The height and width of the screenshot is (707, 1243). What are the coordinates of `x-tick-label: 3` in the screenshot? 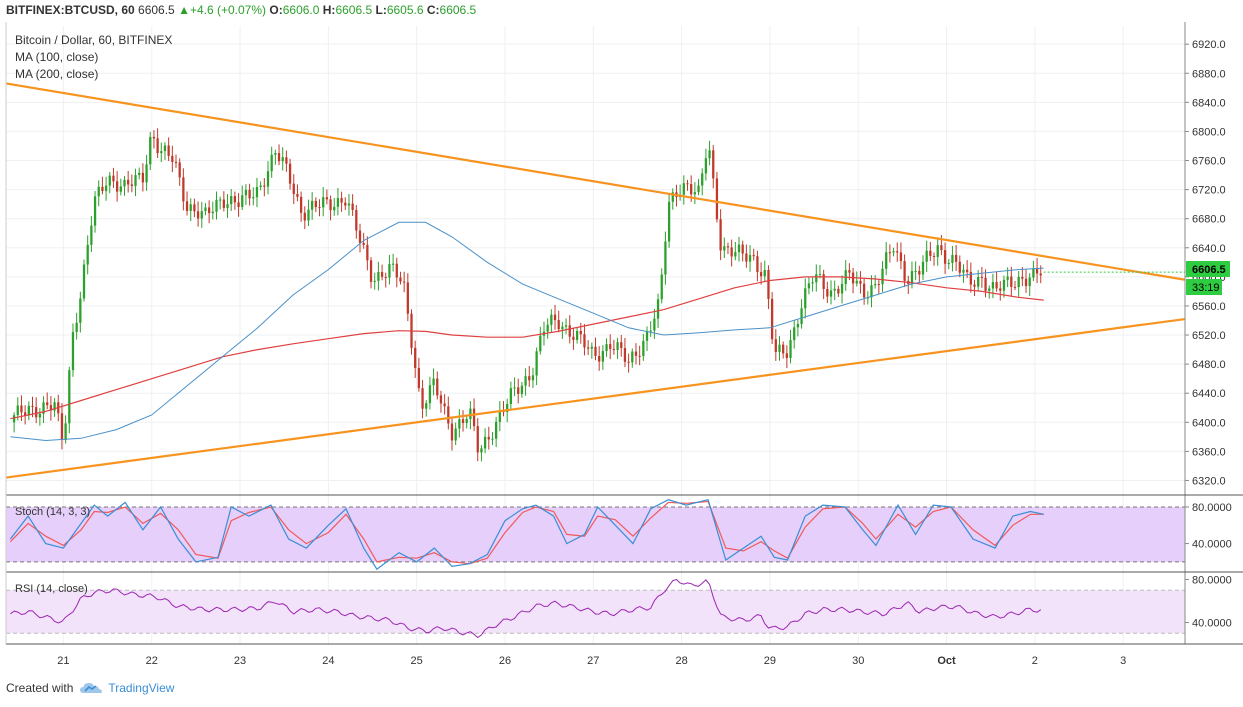 It's located at (1123, 661).